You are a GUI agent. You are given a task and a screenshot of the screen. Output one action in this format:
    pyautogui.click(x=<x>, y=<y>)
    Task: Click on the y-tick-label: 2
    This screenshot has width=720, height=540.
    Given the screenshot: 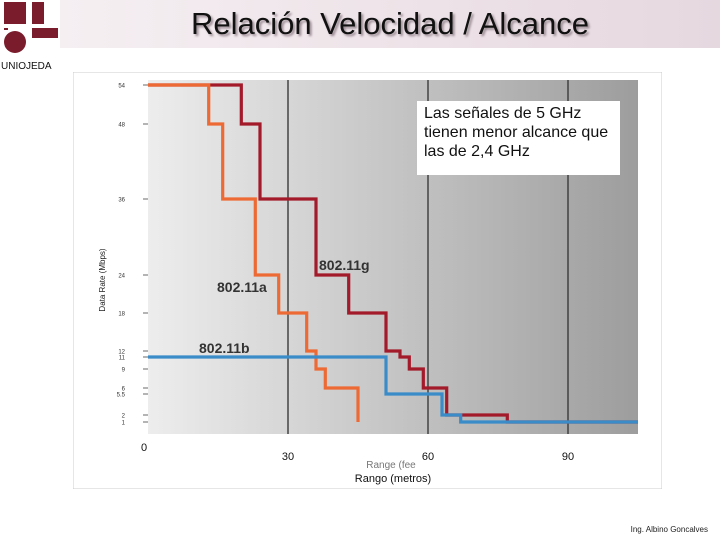 What is the action you would take?
    pyautogui.click(x=124, y=417)
    